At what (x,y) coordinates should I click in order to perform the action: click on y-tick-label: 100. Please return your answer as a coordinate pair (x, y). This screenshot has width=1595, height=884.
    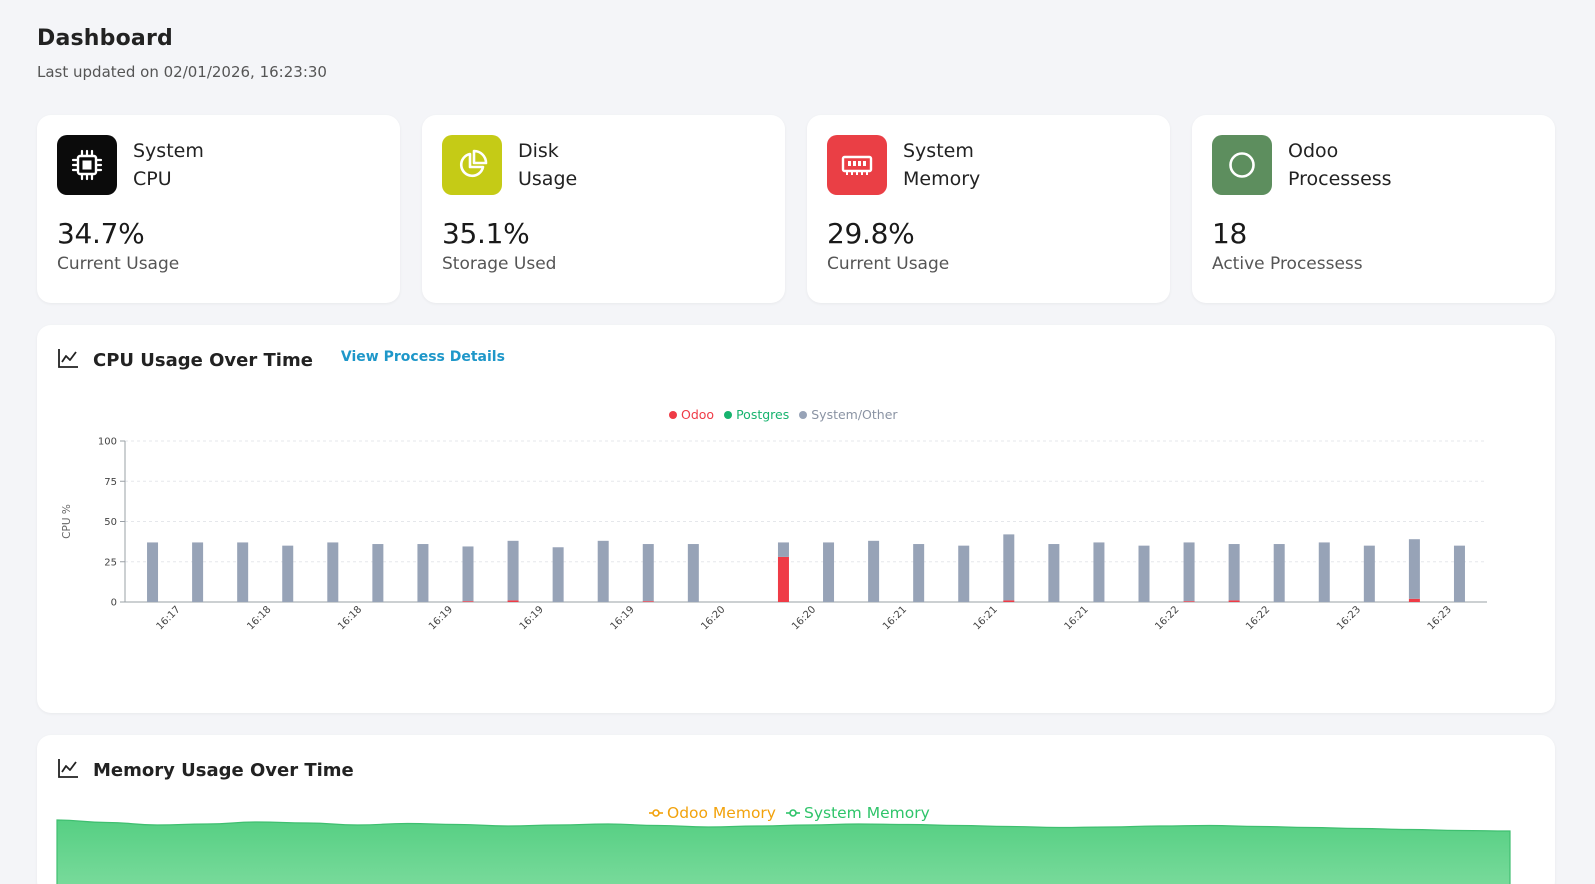
    Looking at the image, I should click on (107, 442).